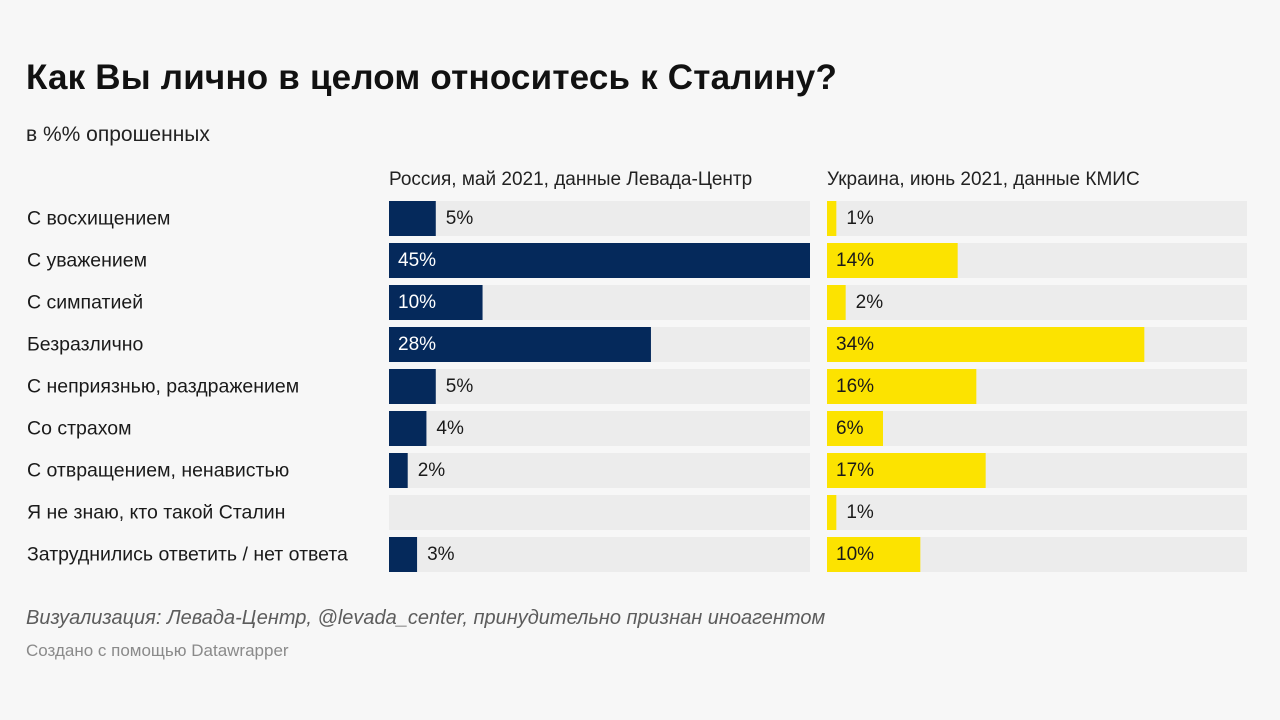  What do you see at coordinates (87, 261) in the screenshot?
I see `category-label: С уважением` at bounding box center [87, 261].